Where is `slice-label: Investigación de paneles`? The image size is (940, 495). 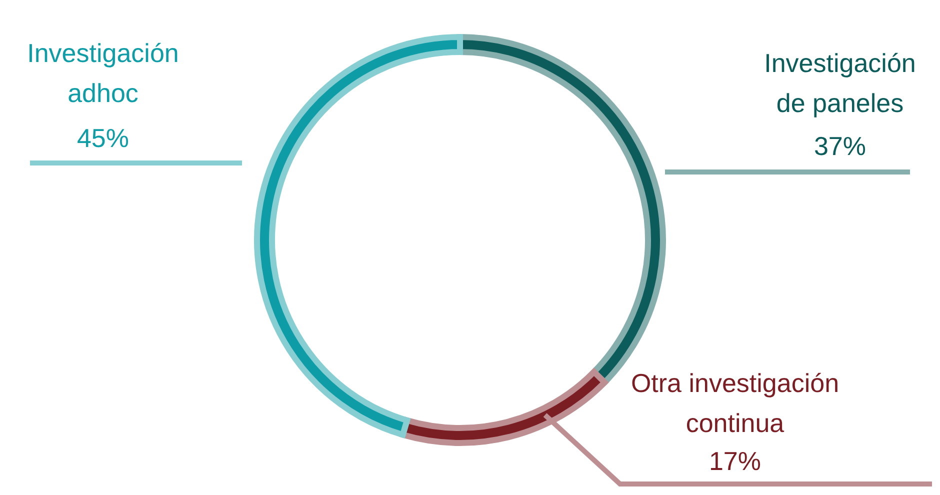 slice-label: Investigación de paneles is located at coordinates (840, 83).